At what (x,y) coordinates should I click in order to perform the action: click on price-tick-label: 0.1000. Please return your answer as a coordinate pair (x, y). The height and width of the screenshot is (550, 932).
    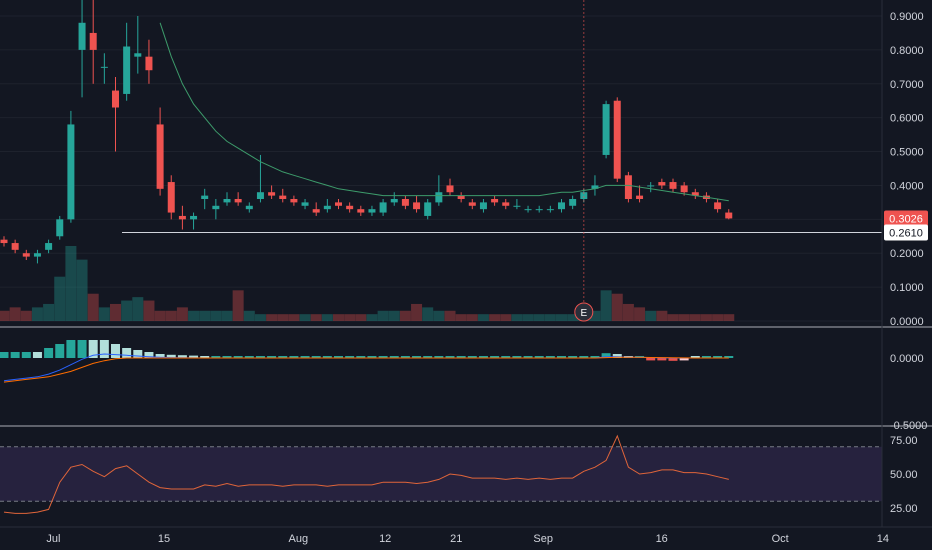
    Looking at the image, I should click on (907, 288).